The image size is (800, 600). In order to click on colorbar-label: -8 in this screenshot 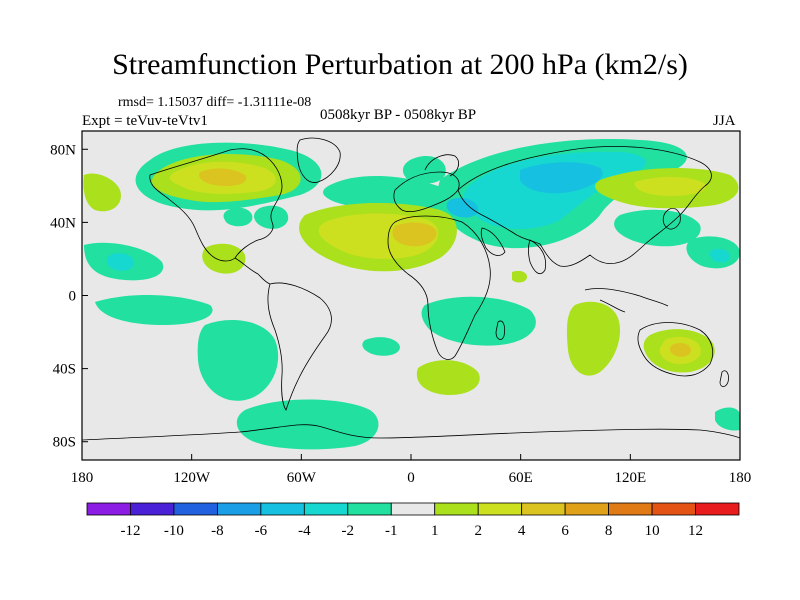, I will do `click(217, 531)`.